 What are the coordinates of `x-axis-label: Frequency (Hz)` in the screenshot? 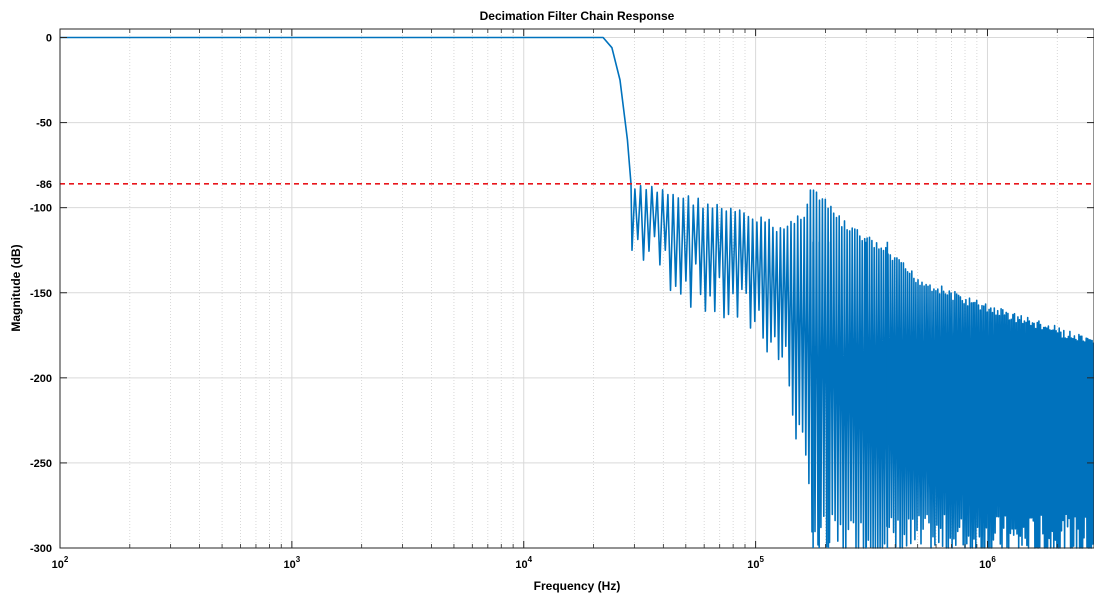 It's located at (577, 586).